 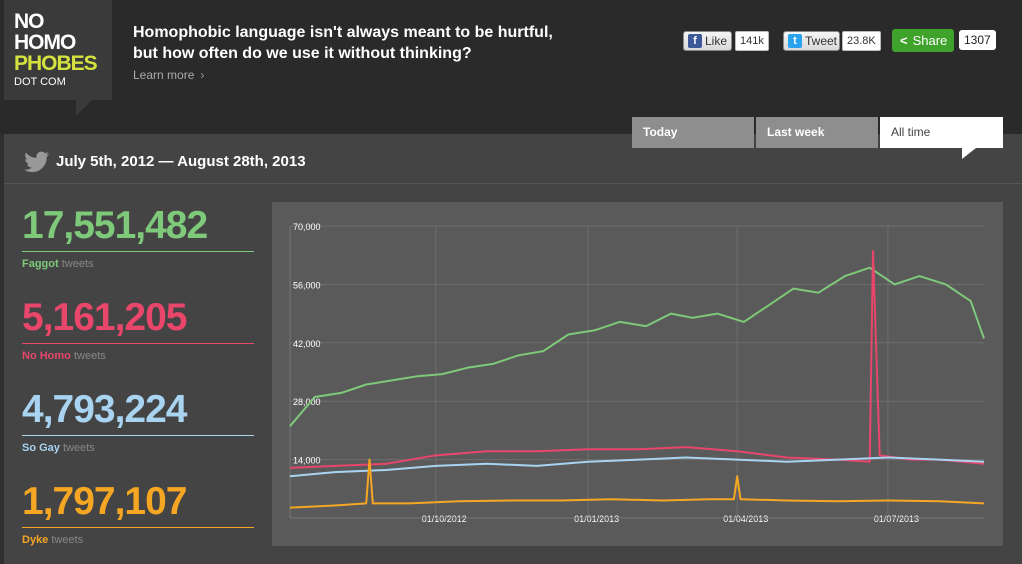 I want to click on stat-label: No Homo tweets, so click(x=138, y=356).